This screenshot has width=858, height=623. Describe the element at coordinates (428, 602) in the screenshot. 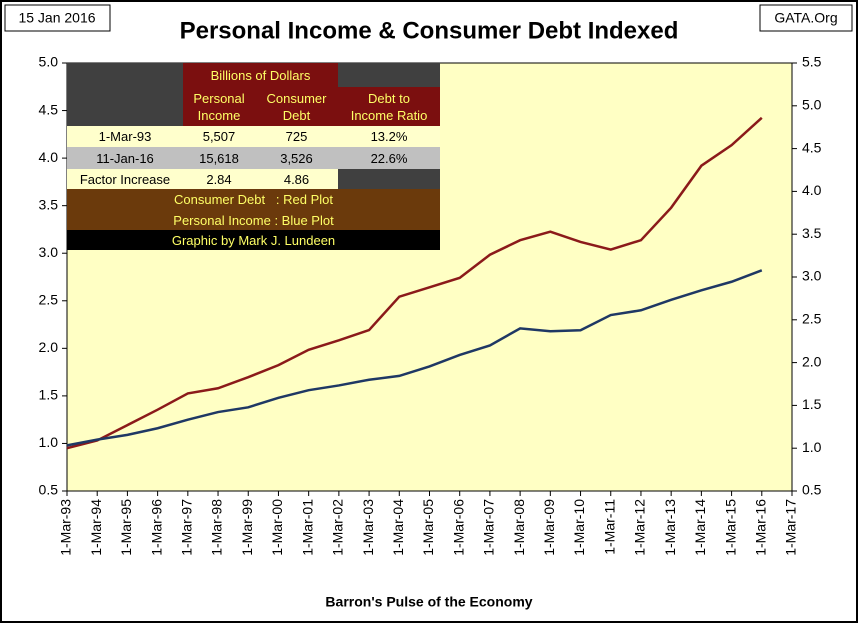

I see `x-axis-label: Barron's Pulse of the Economy` at that location.